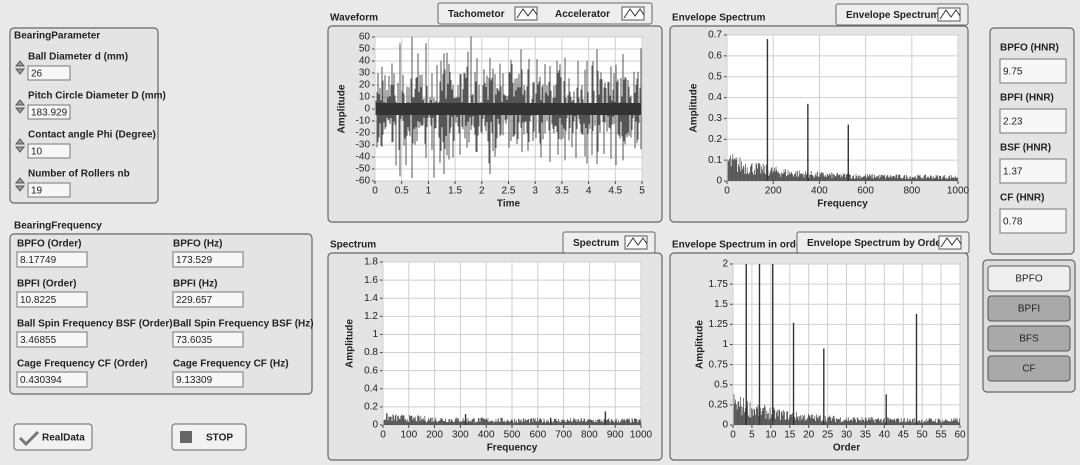 The width and height of the screenshot is (1080, 465). Describe the element at coordinates (63, 438) in the screenshot. I see `button-label: RealData` at that location.